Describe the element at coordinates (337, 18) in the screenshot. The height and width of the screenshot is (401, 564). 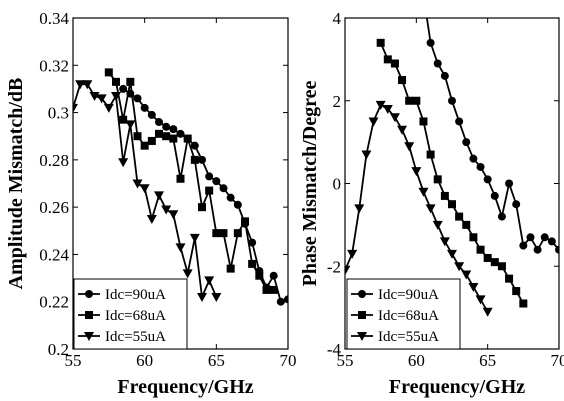
I see `y-tick-label: 4` at that location.